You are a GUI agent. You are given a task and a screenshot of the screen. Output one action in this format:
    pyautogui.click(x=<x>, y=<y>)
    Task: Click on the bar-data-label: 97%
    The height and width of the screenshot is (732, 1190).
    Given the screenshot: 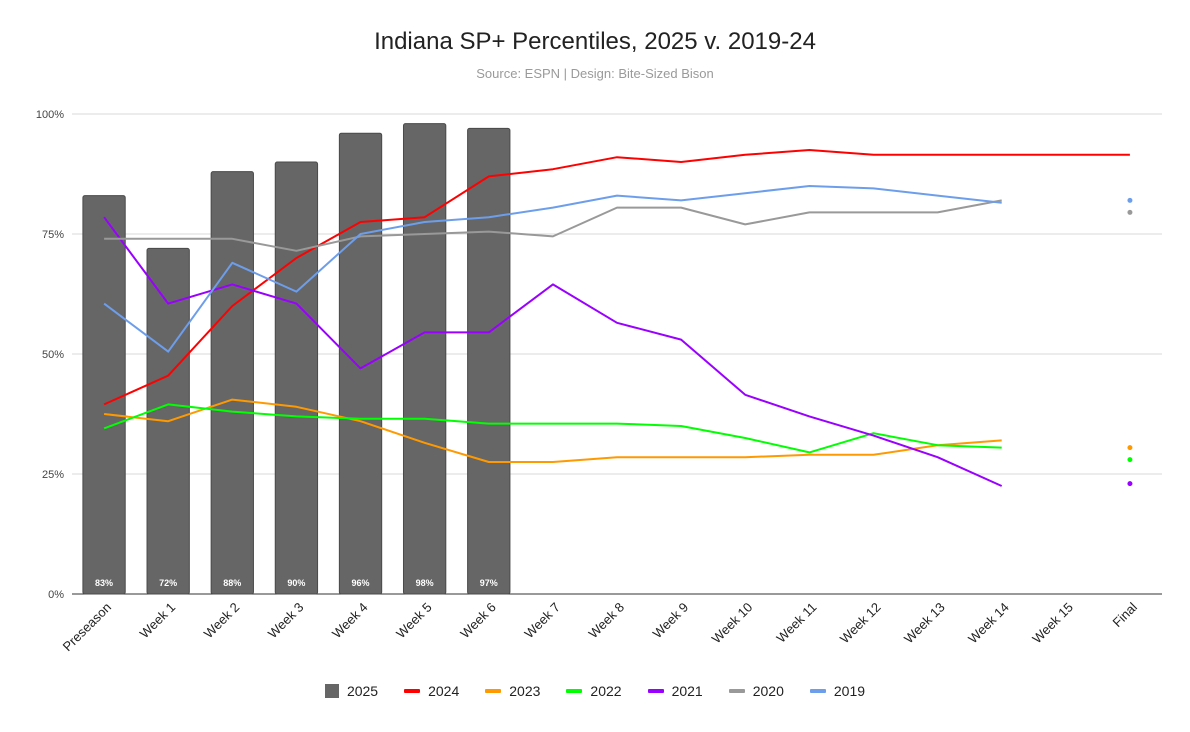 What is the action you would take?
    pyautogui.click(x=489, y=583)
    